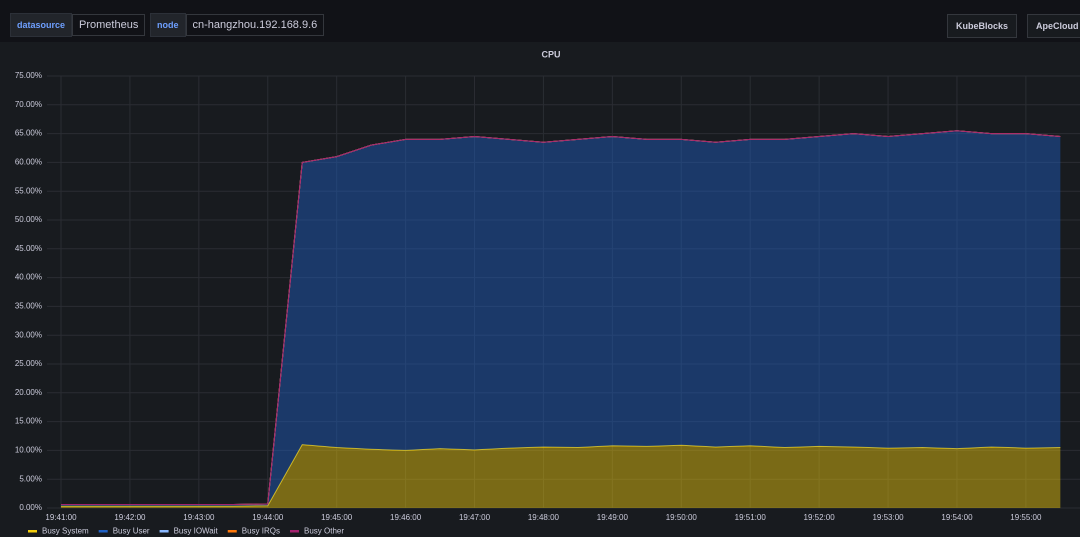  Describe the element at coordinates (61, 517) in the screenshot. I see `x-tick-label: 19:41:00` at that location.